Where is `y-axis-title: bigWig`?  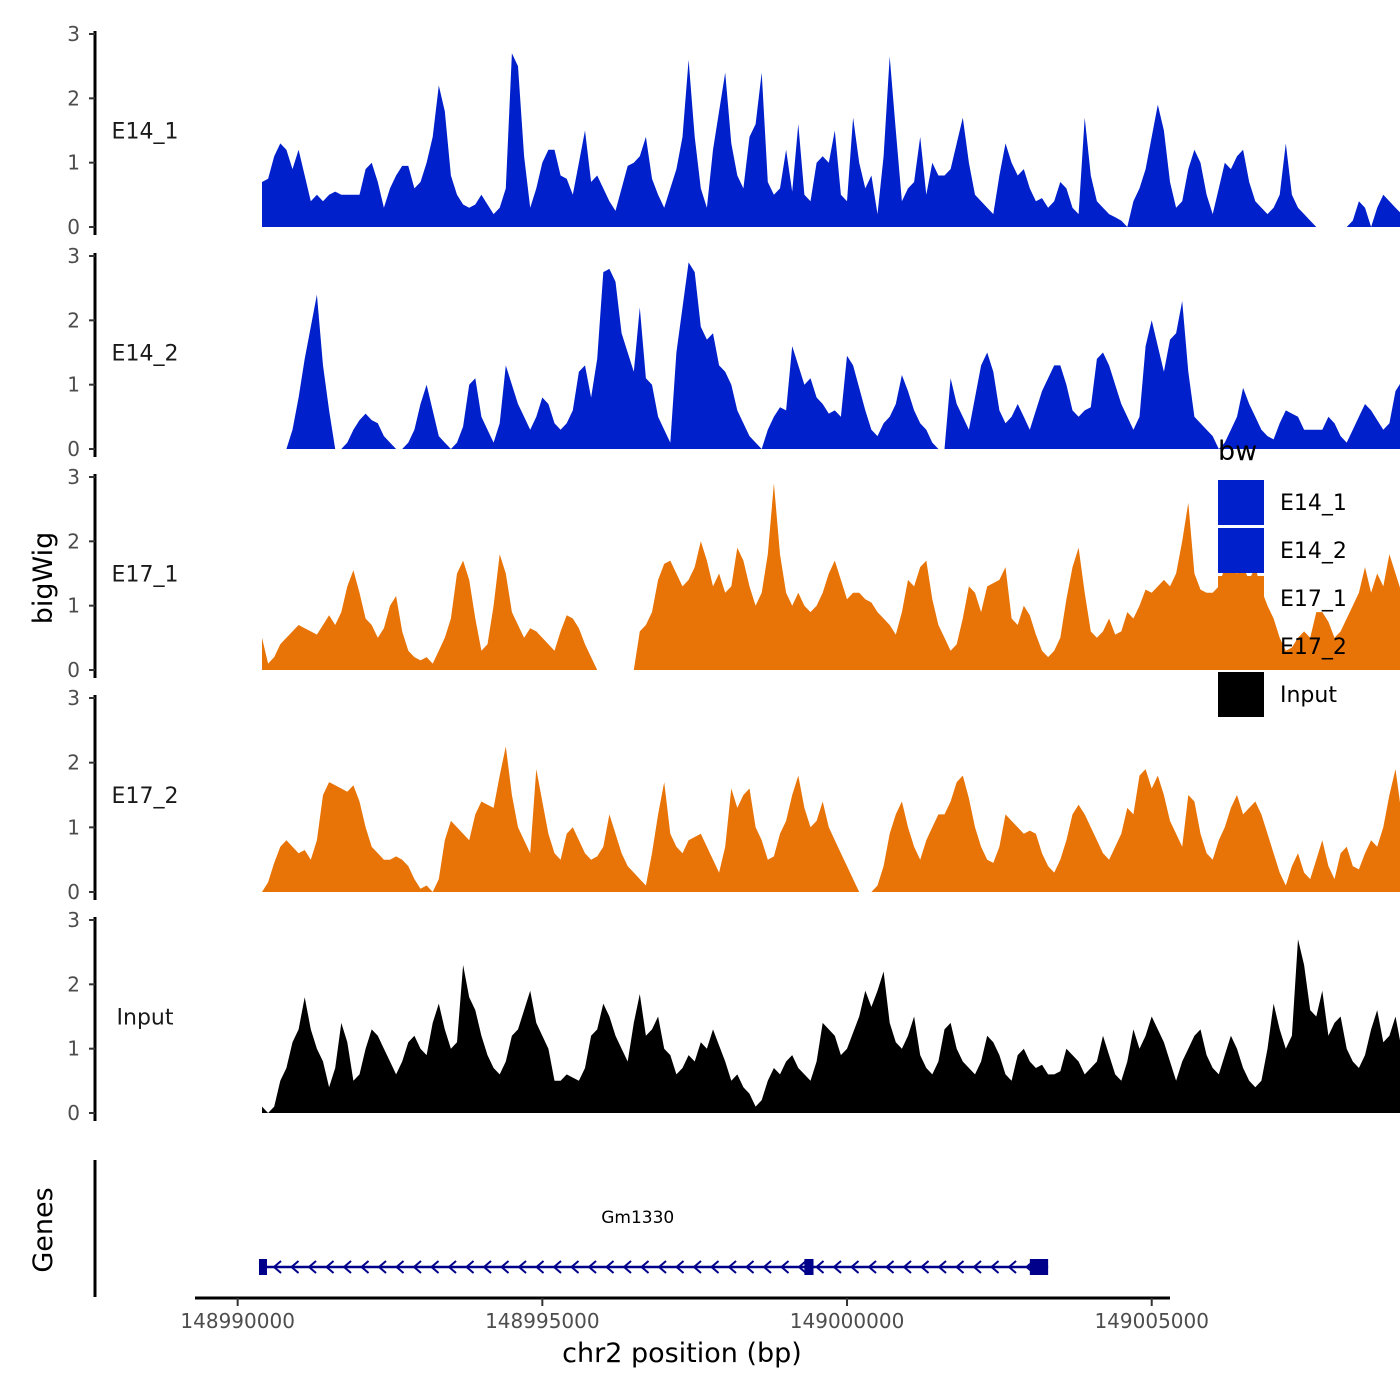
y-axis-title: bigWig is located at coordinates (43, 578).